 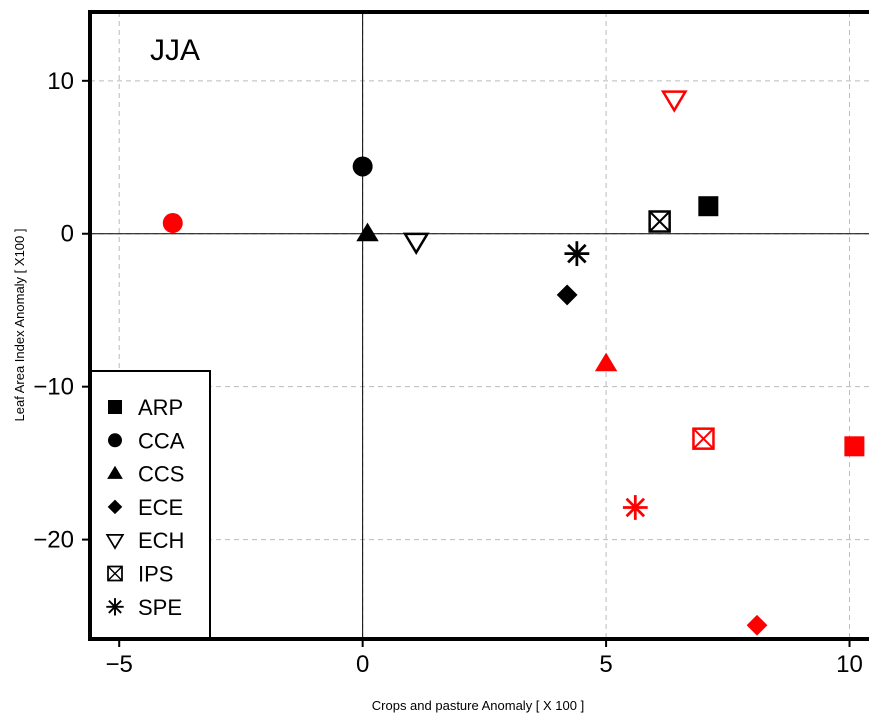 I want to click on data-point-ech-black, so click(x=416, y=243).